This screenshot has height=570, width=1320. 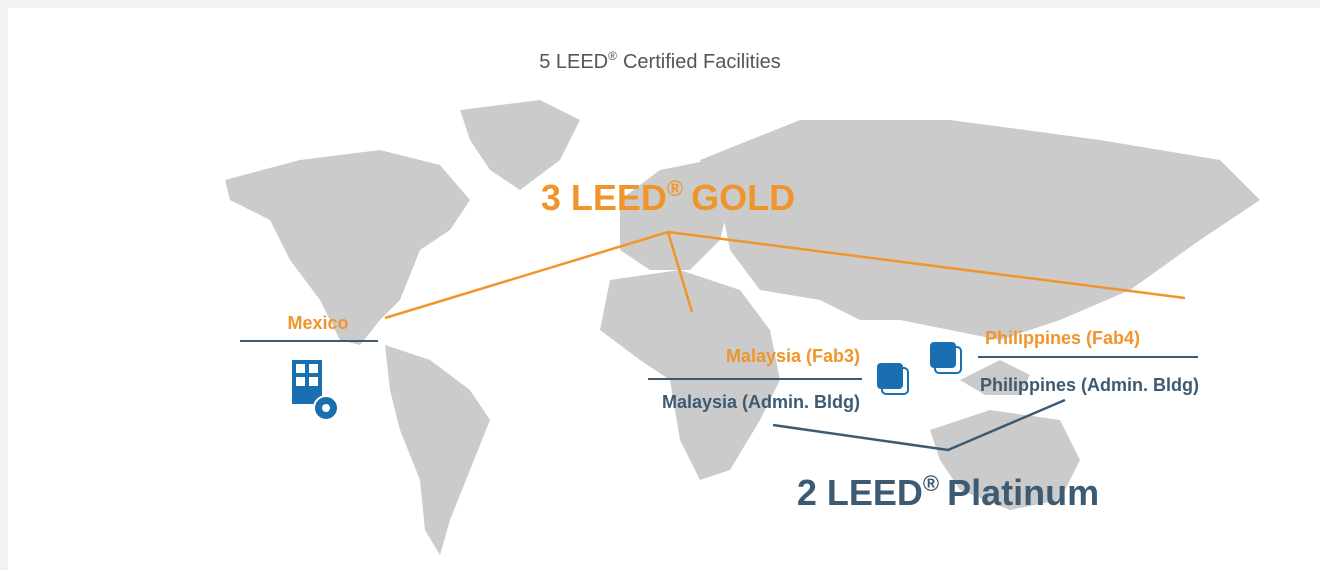 What do you see at coordinates (793, 356) in the screenshot?
I see `site-label: Malaysia (Fab3)` at bounding box center [793, 356].